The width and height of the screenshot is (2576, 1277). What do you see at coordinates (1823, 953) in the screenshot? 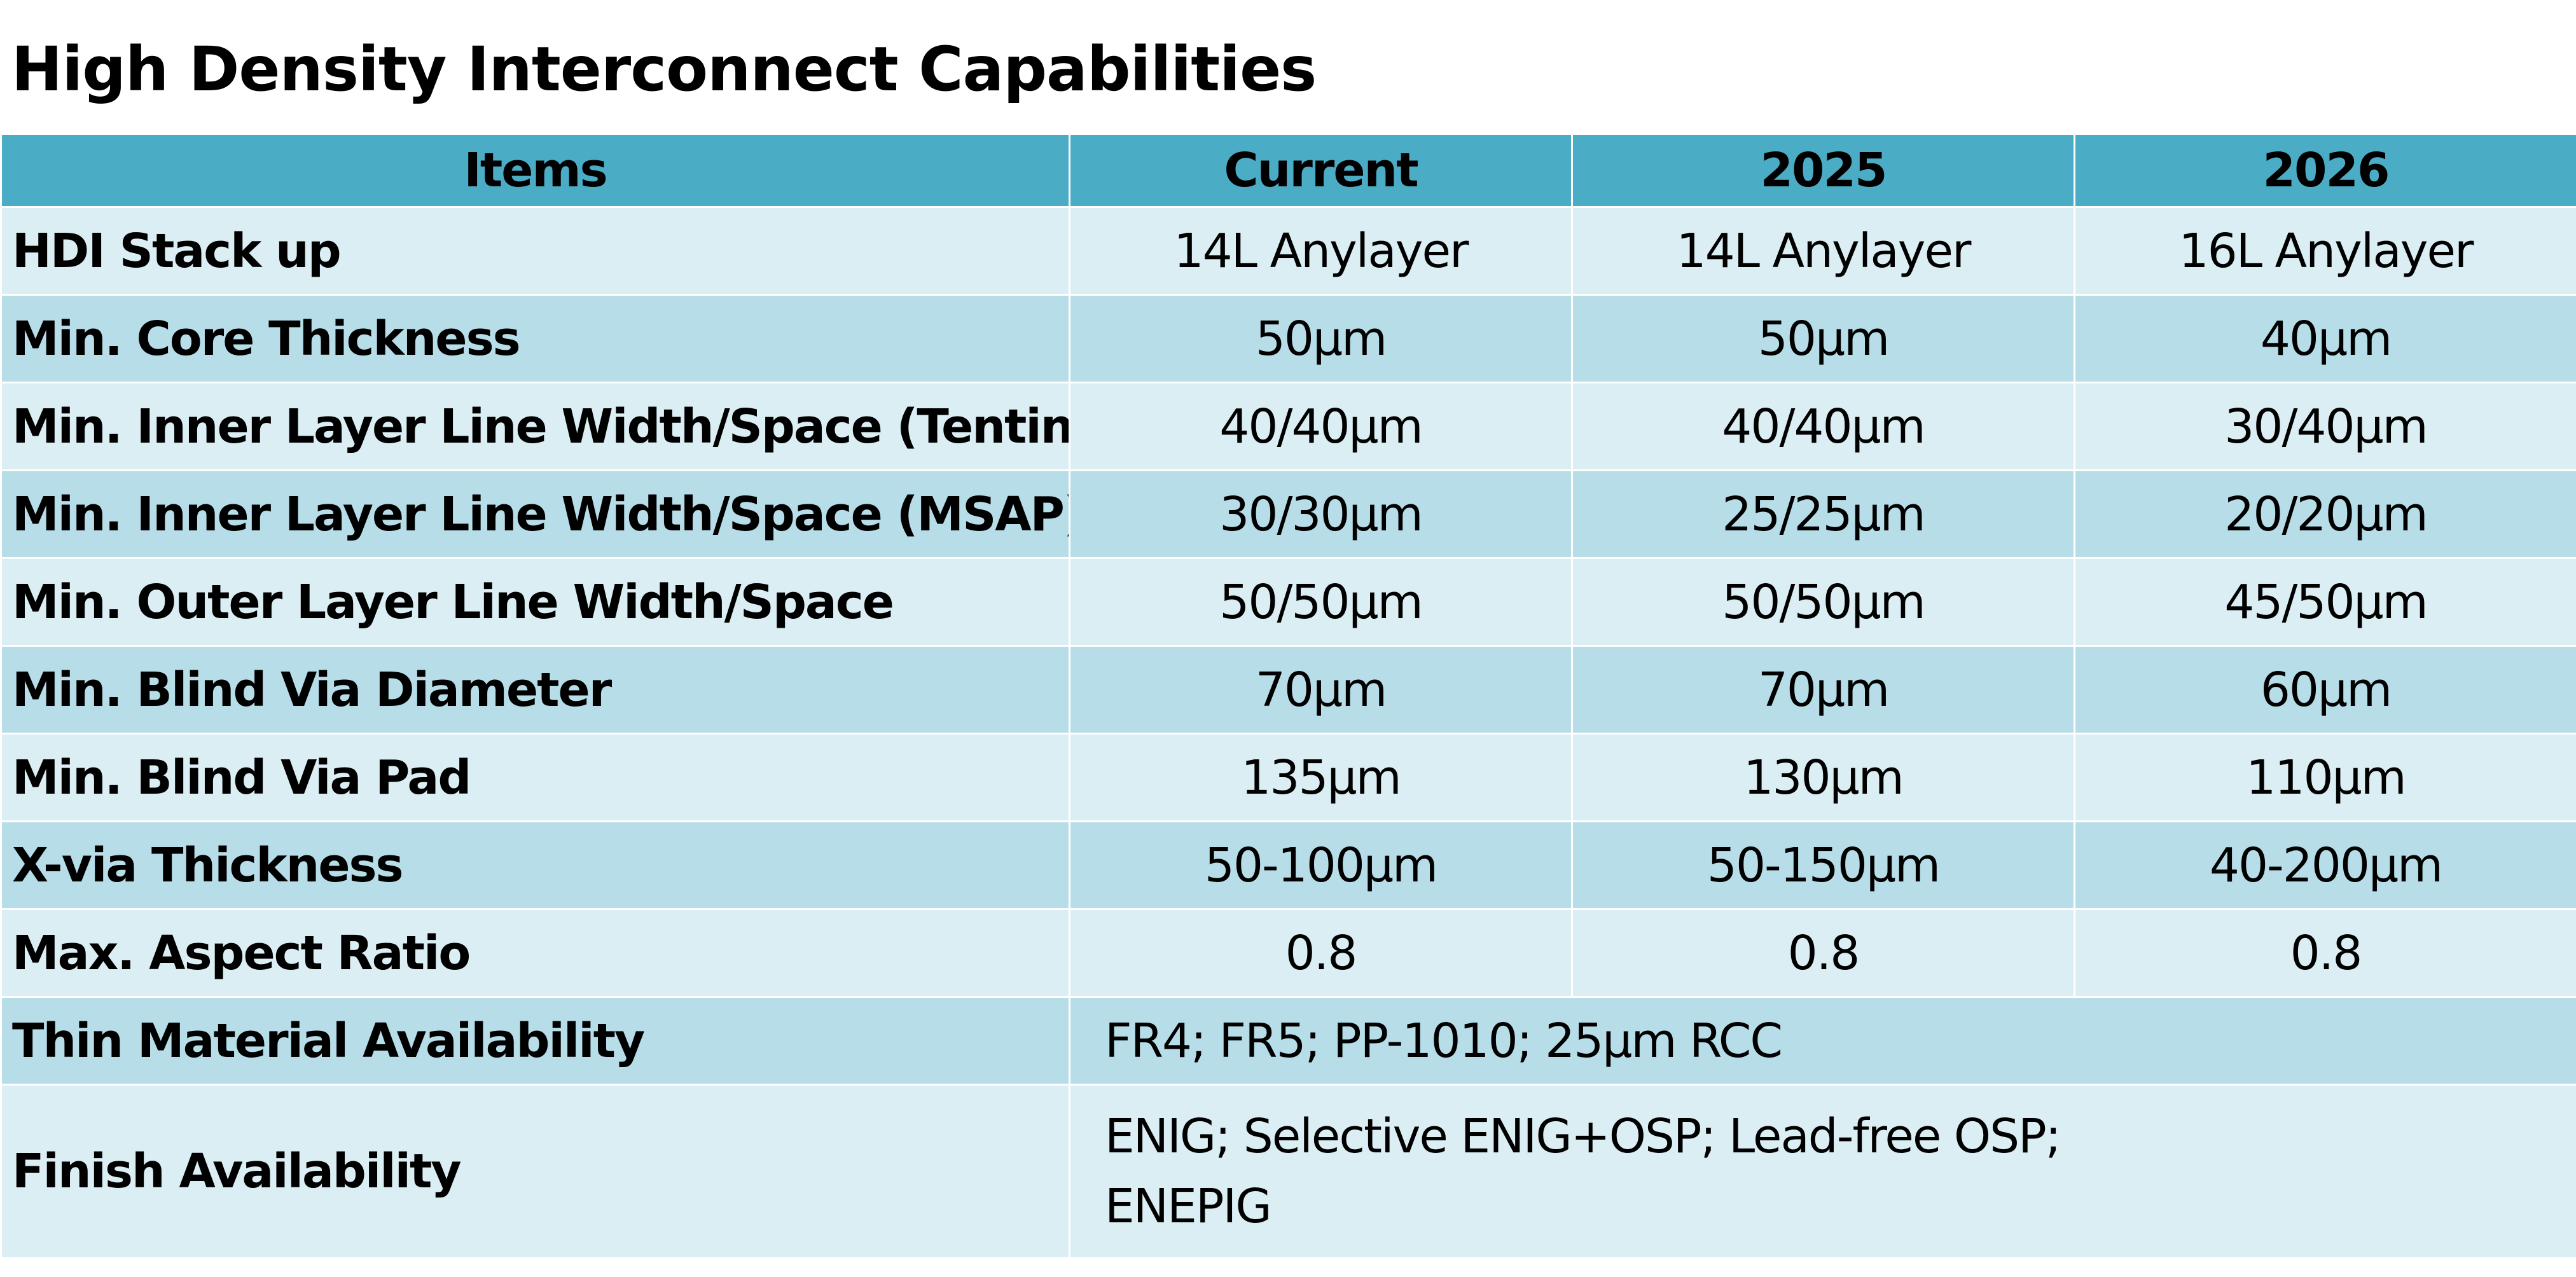
I see `value-2025: 0.8` at bounding box center [1823, 953].